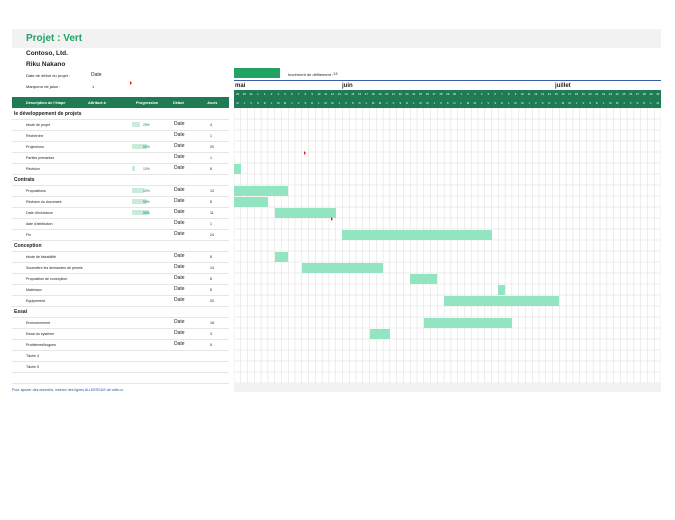 Image resolution: width=675 pixels, height=520 pixels. I want to click on scroll-increment-scrollbar, so click(257, 73).